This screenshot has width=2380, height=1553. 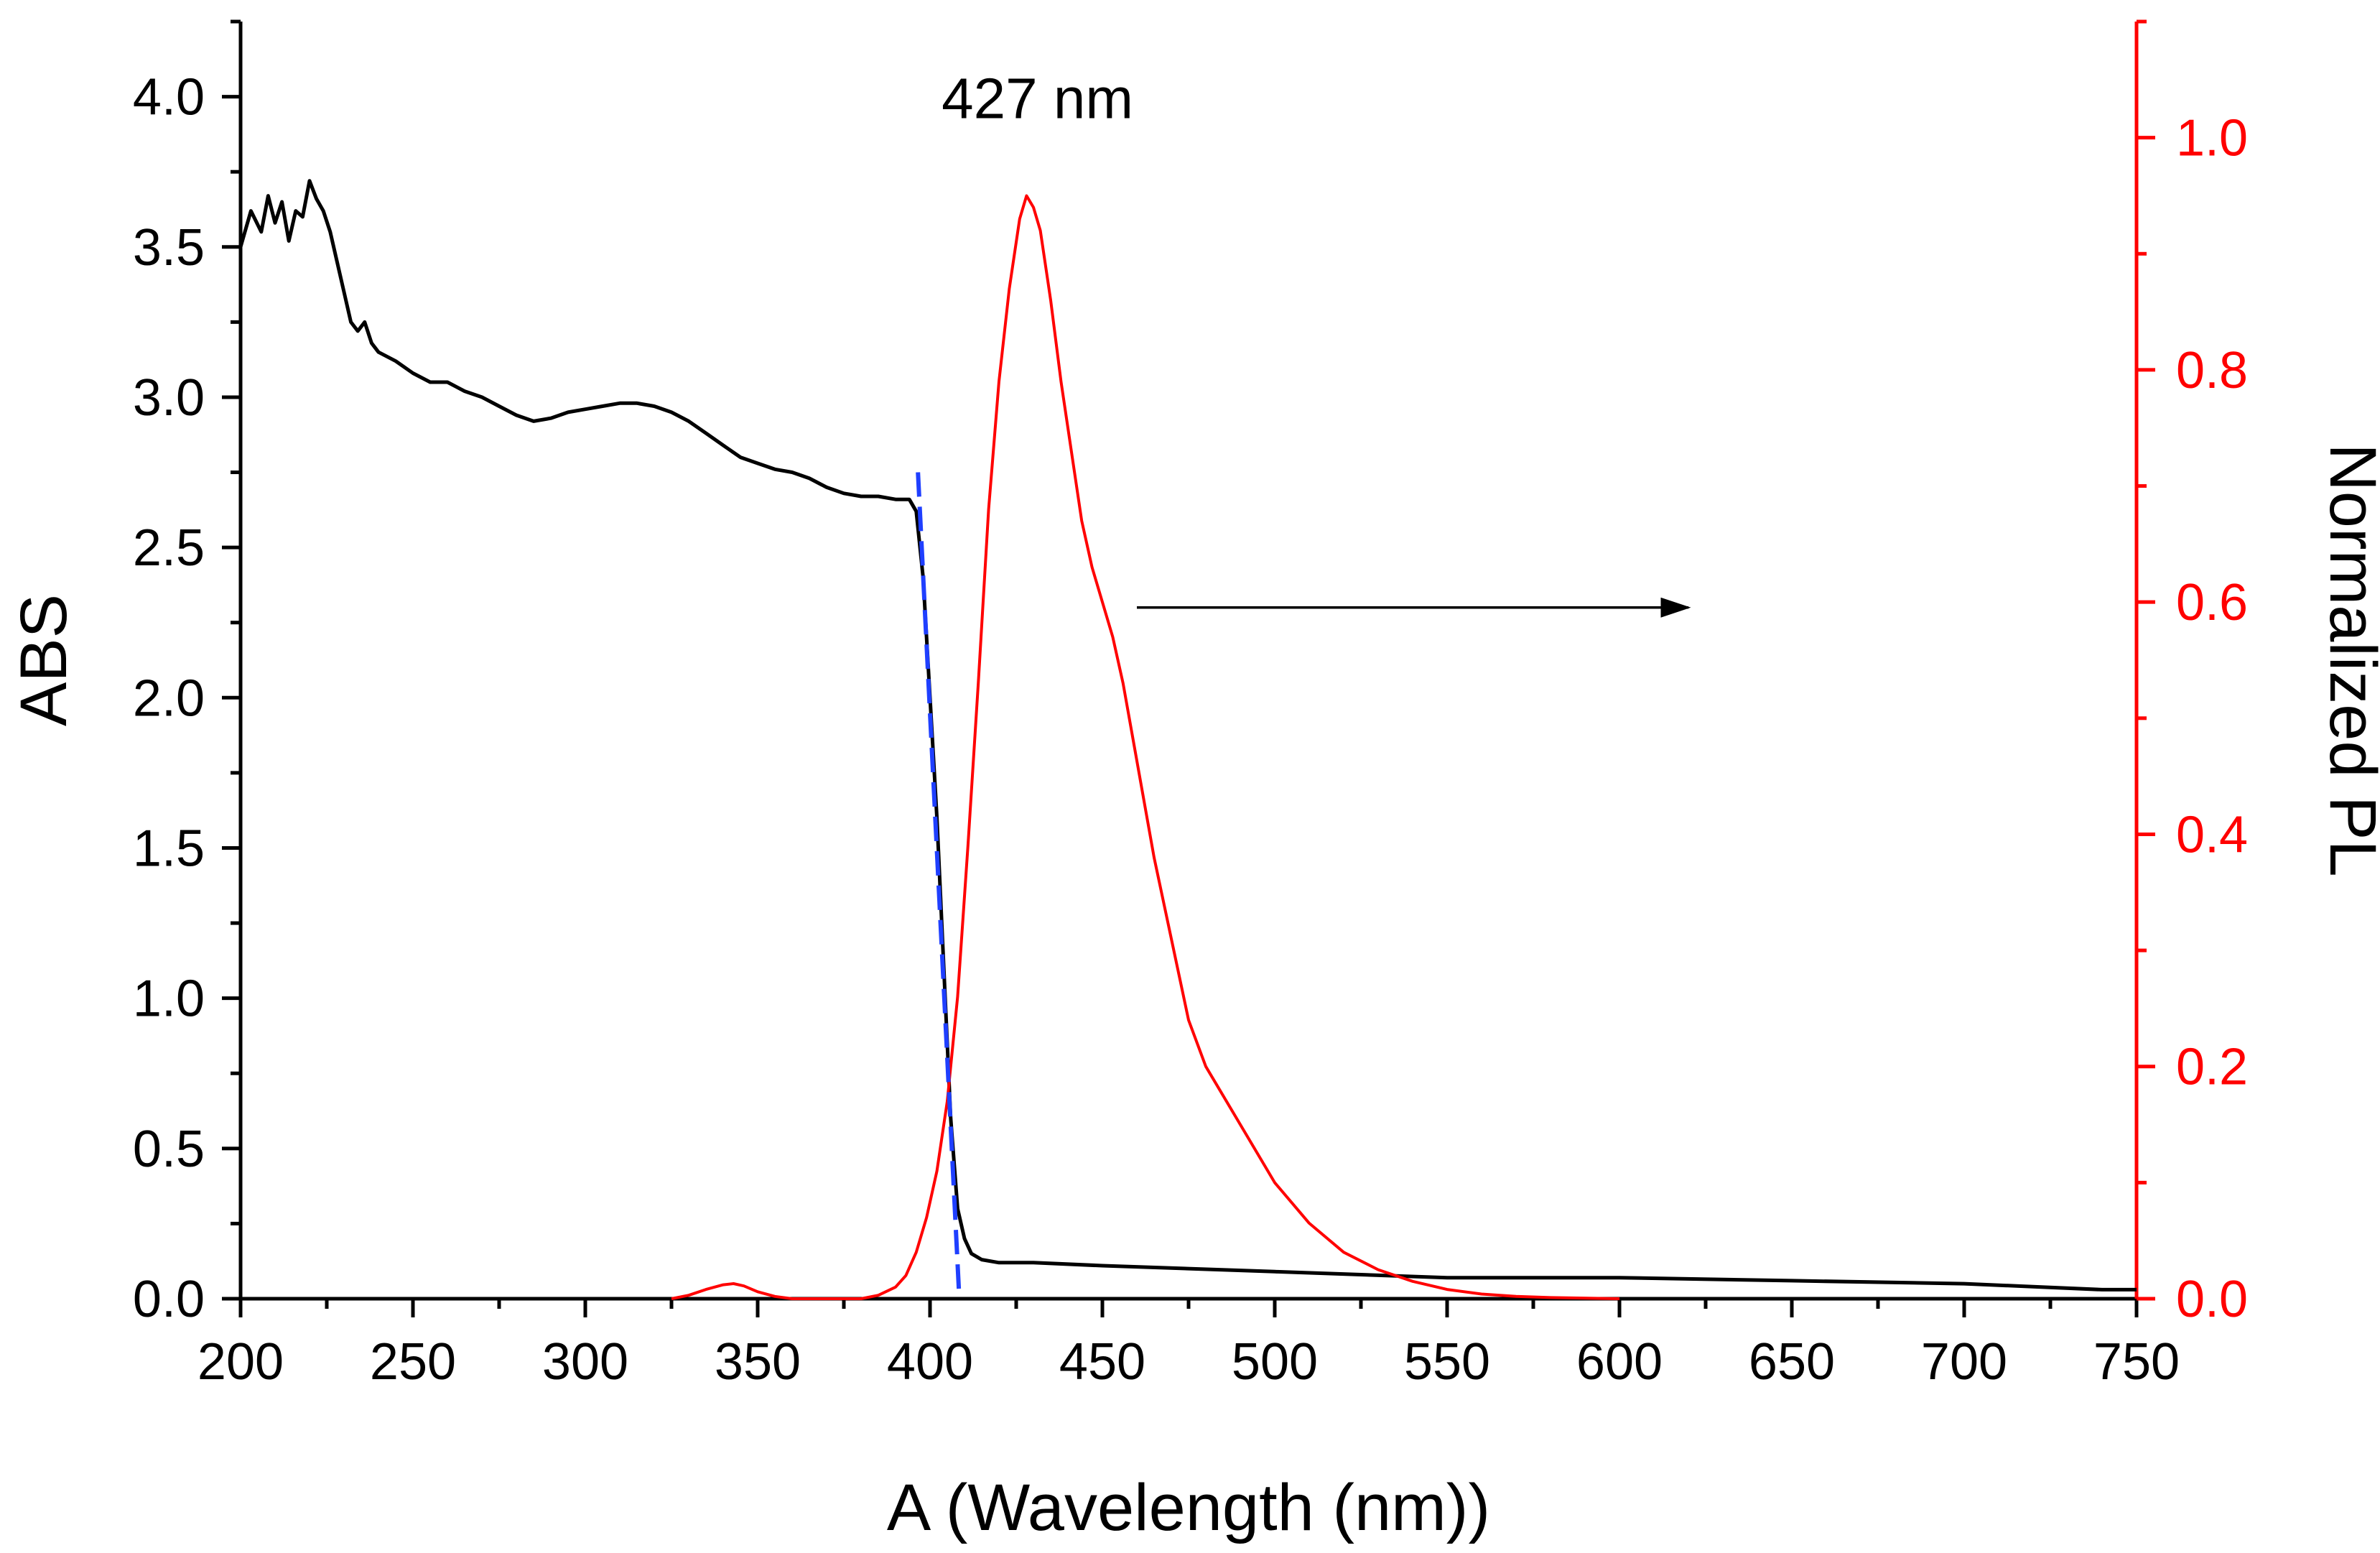 I want to click on y2-tick-label: 0.4, so click(x=2212, y=834).